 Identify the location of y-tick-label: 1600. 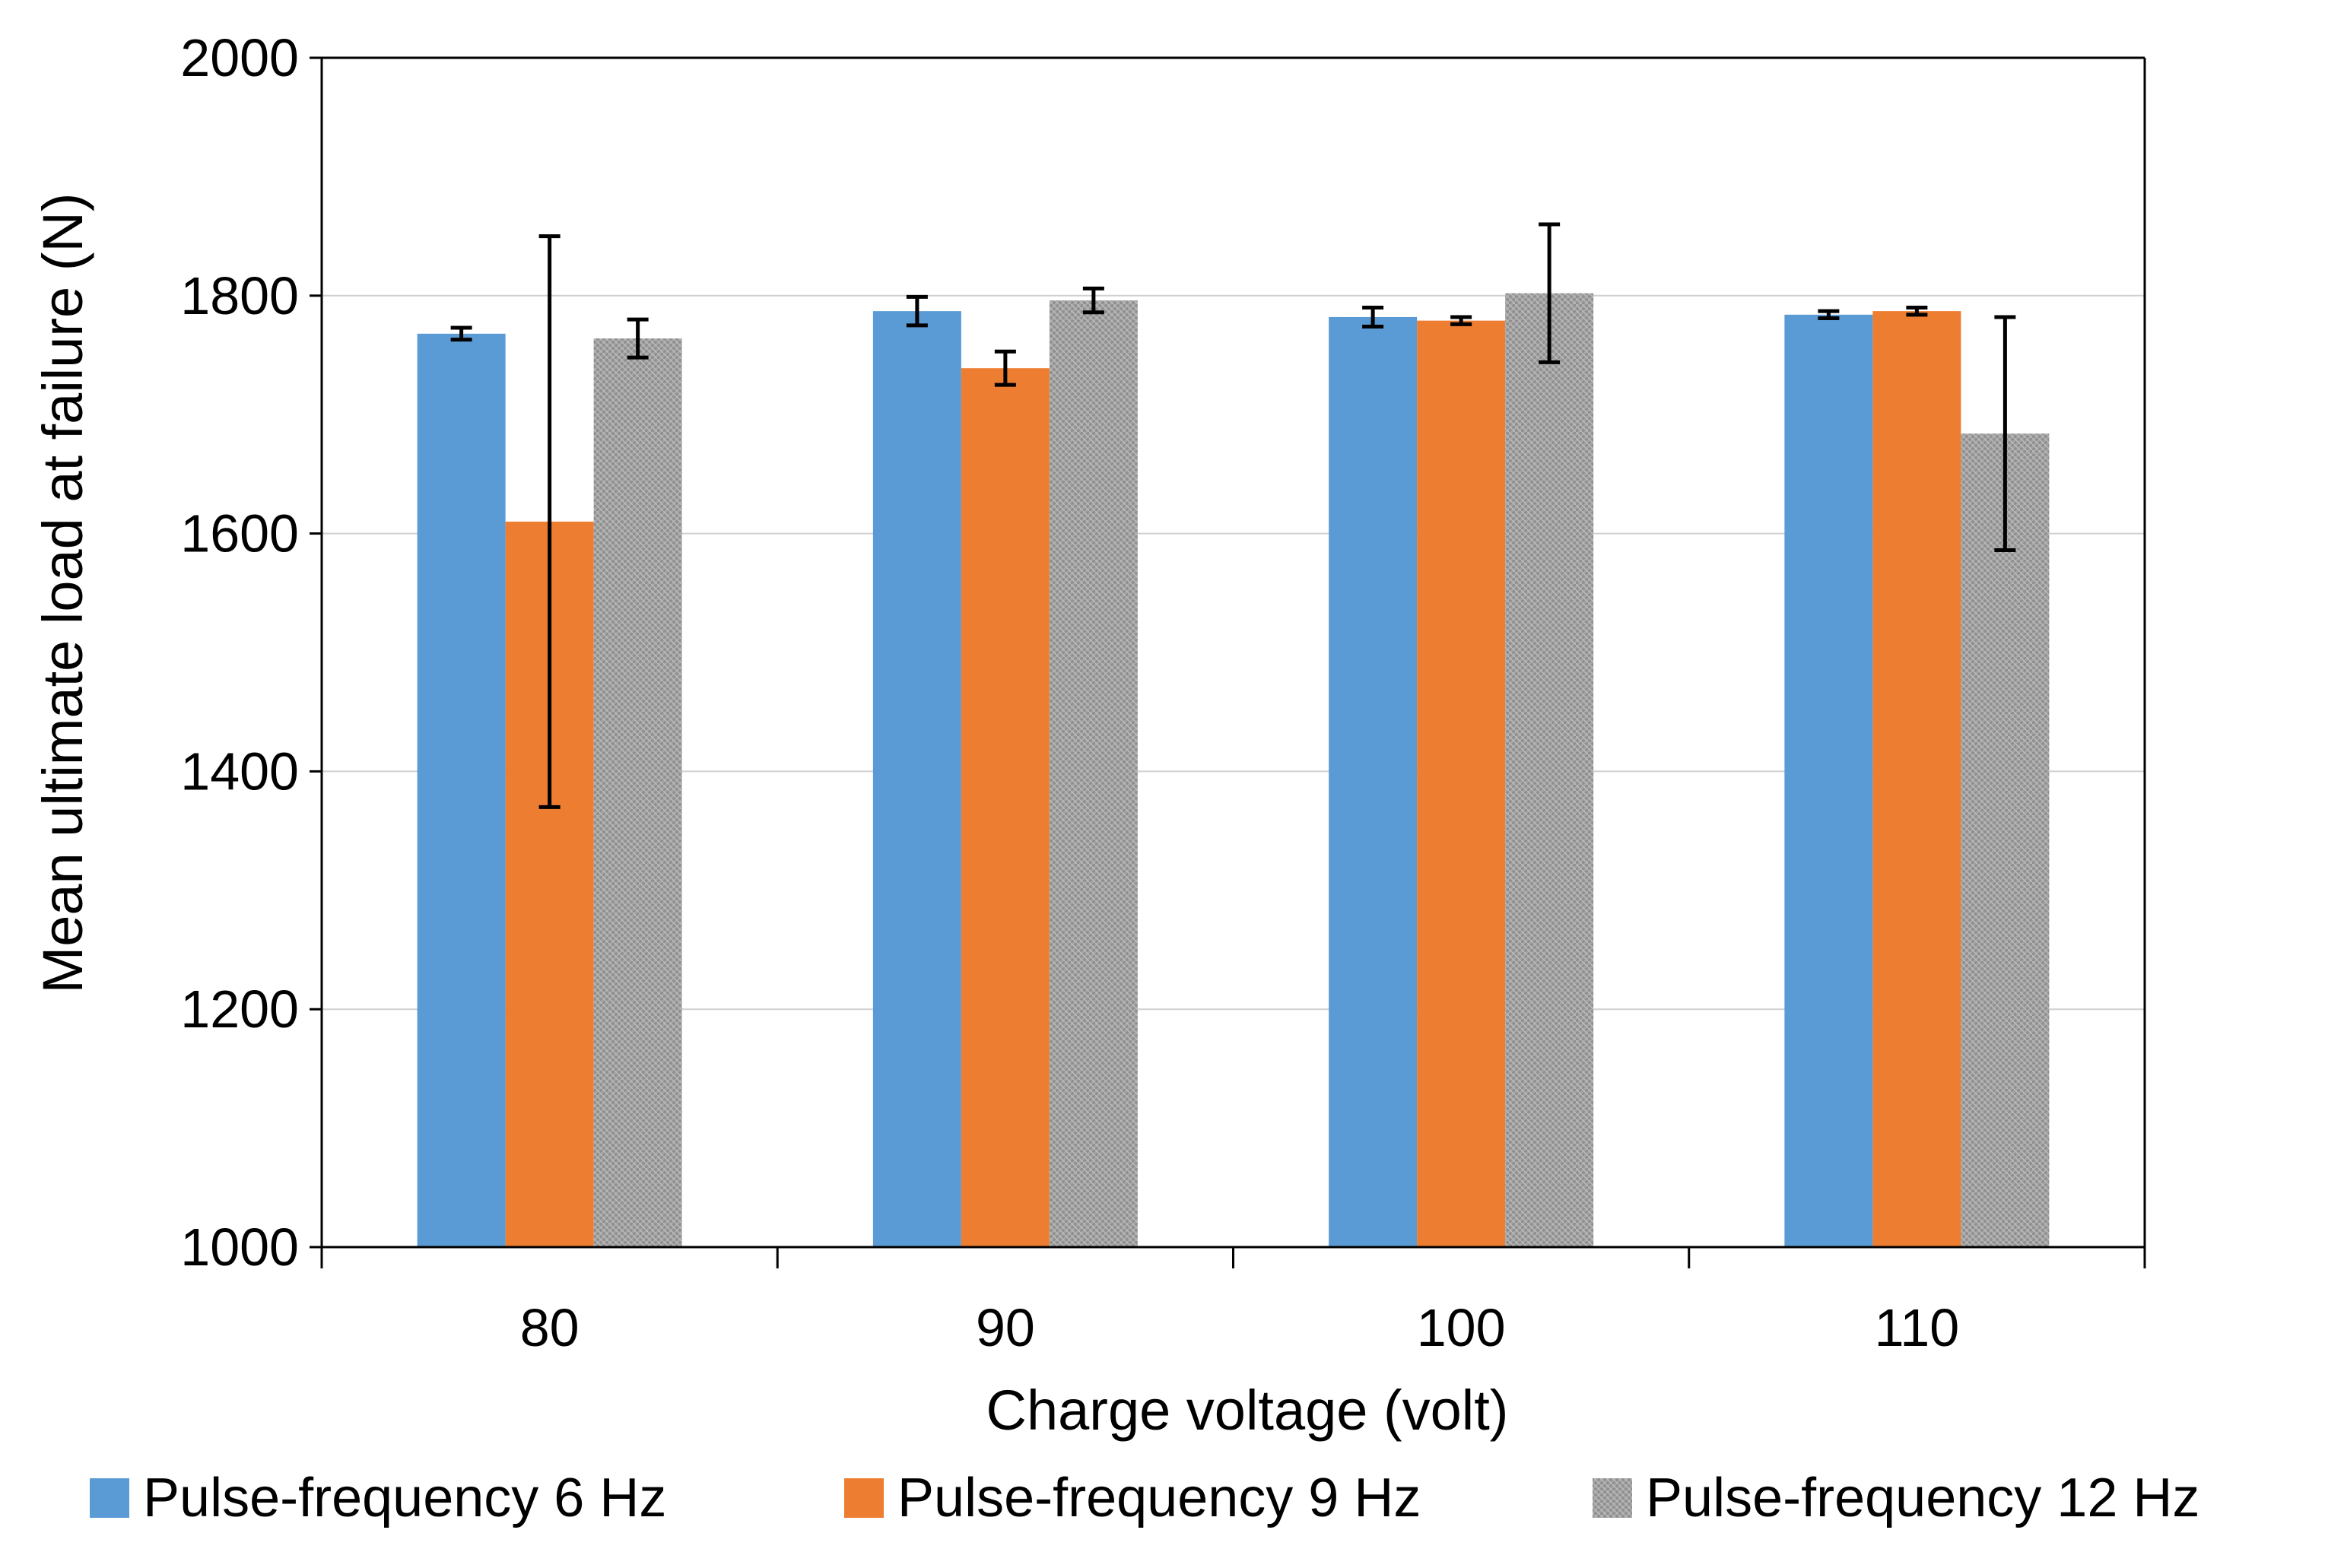
(240, 533).